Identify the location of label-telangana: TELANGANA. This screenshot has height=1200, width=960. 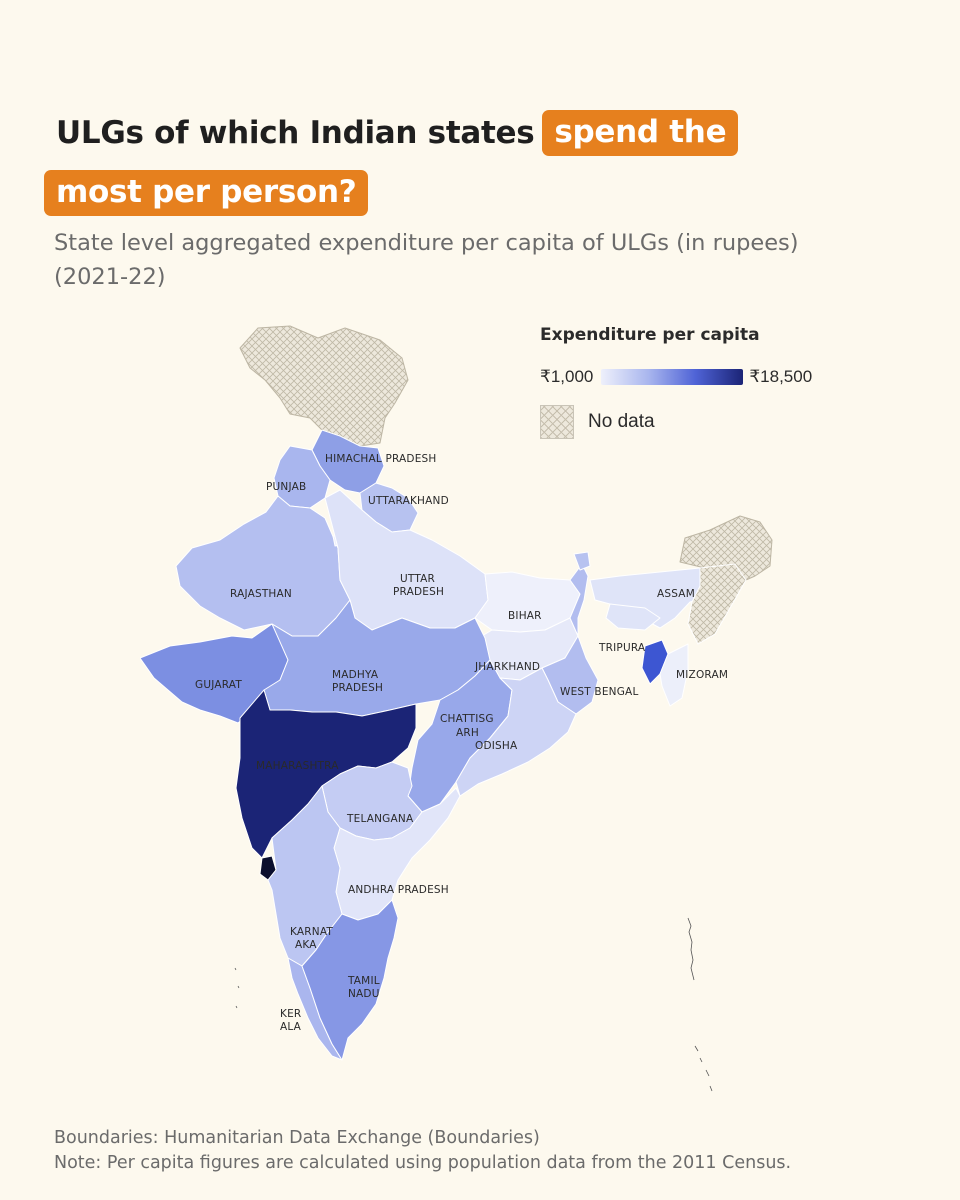
(380, 819).